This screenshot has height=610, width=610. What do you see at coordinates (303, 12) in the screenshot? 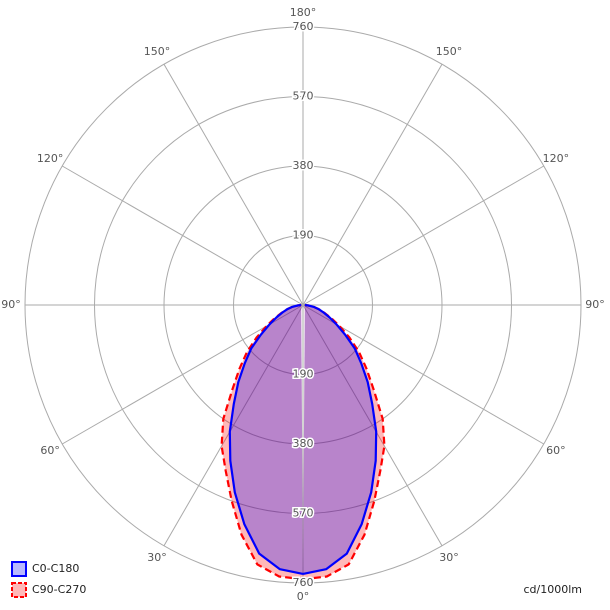
I see `angle-label: 180°` at bounding box center [303, 12].